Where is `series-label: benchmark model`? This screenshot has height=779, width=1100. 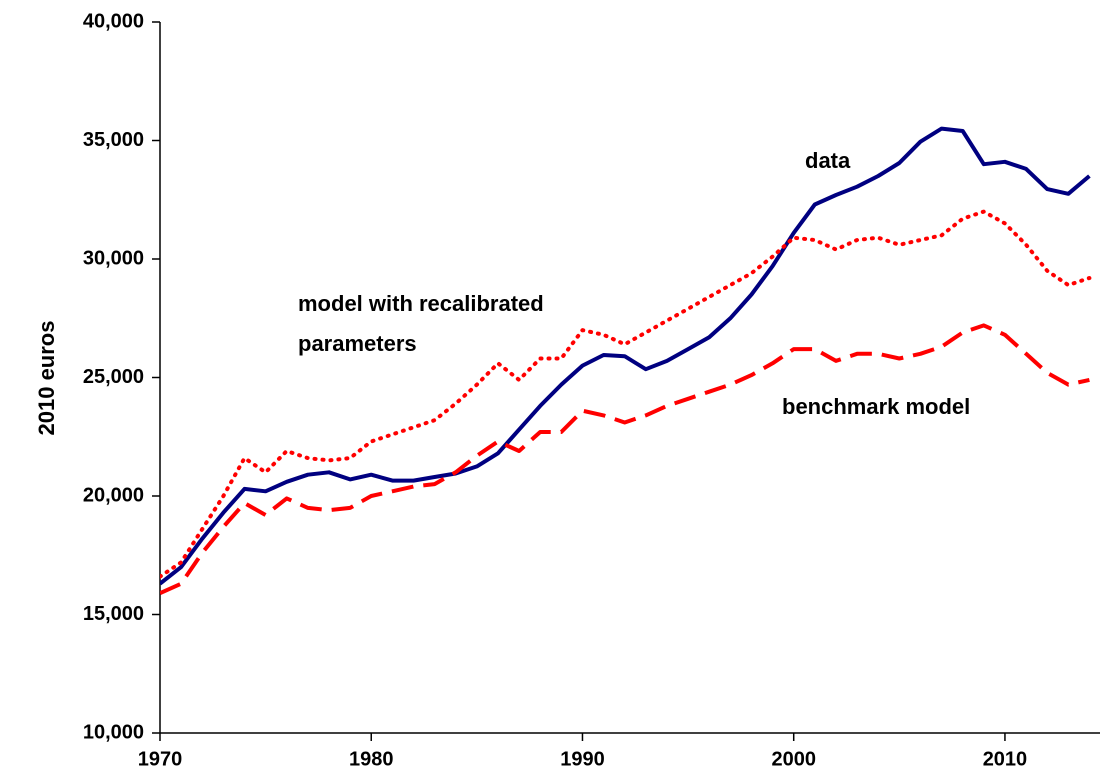
series-label: benchmark model is located at coordinates (876, 406).